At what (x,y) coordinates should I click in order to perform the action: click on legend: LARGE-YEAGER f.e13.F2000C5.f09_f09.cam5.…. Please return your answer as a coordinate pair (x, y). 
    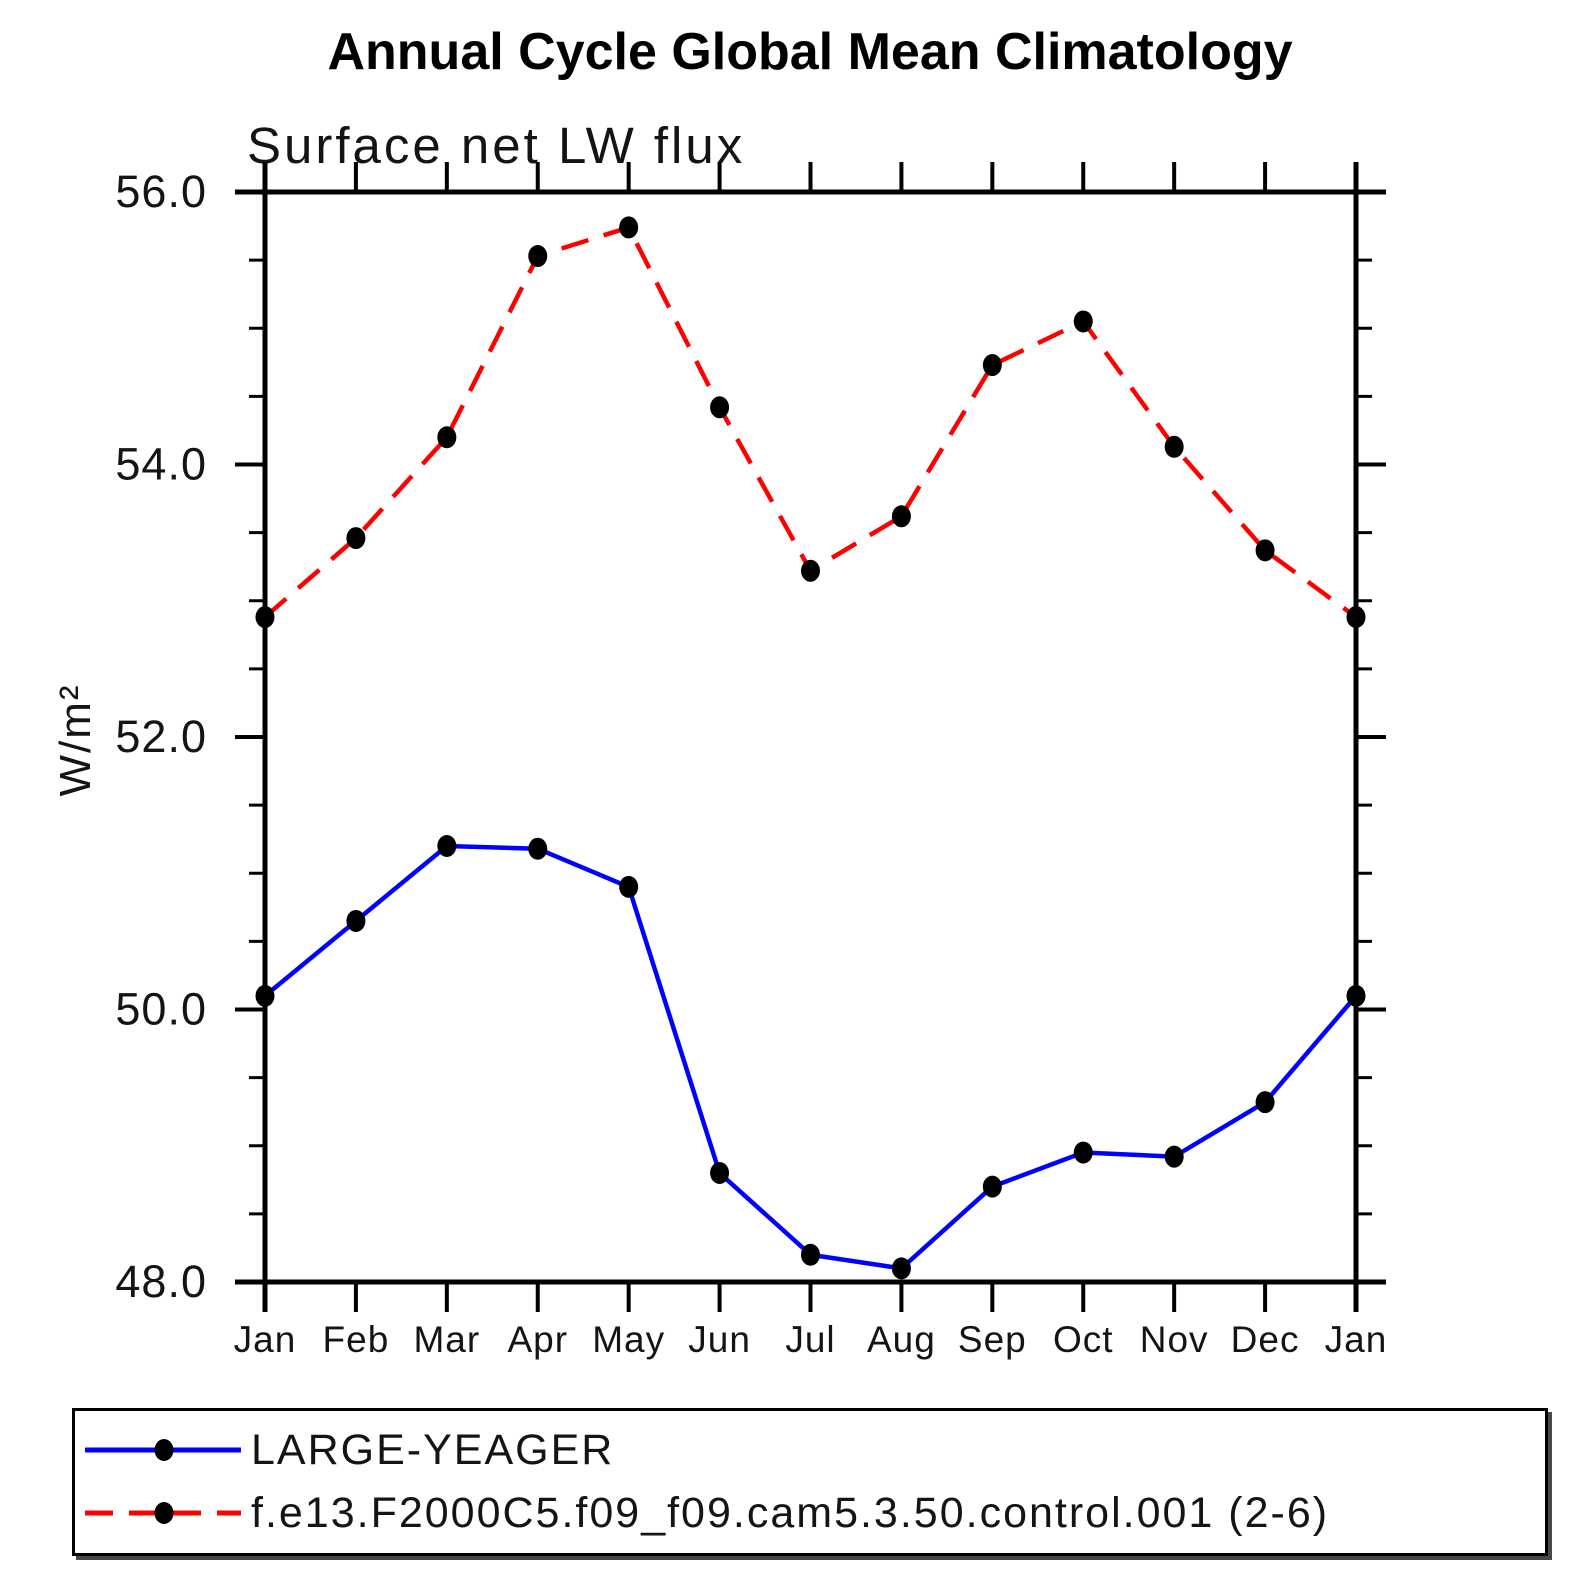
    Looking at the image, I should click on (810, 1482).